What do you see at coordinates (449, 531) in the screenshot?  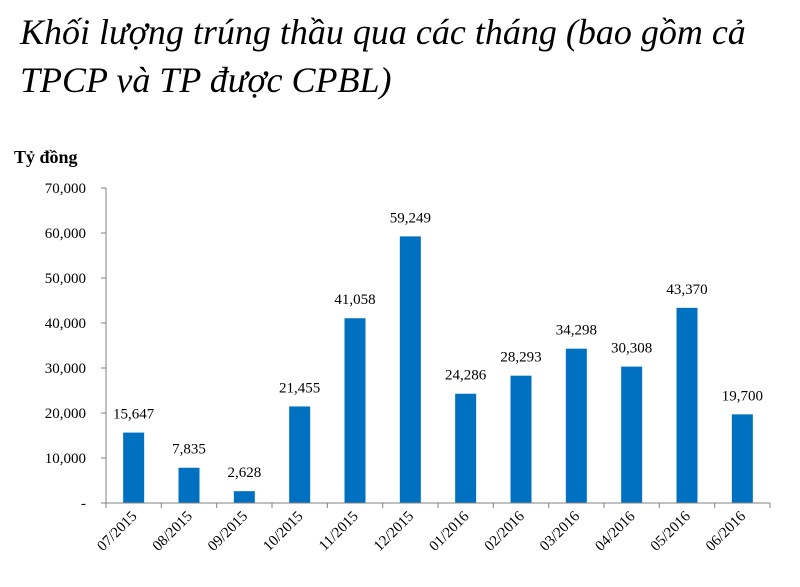 I see `x-tick-label: 01/2016` at bounding box center [449, 531].